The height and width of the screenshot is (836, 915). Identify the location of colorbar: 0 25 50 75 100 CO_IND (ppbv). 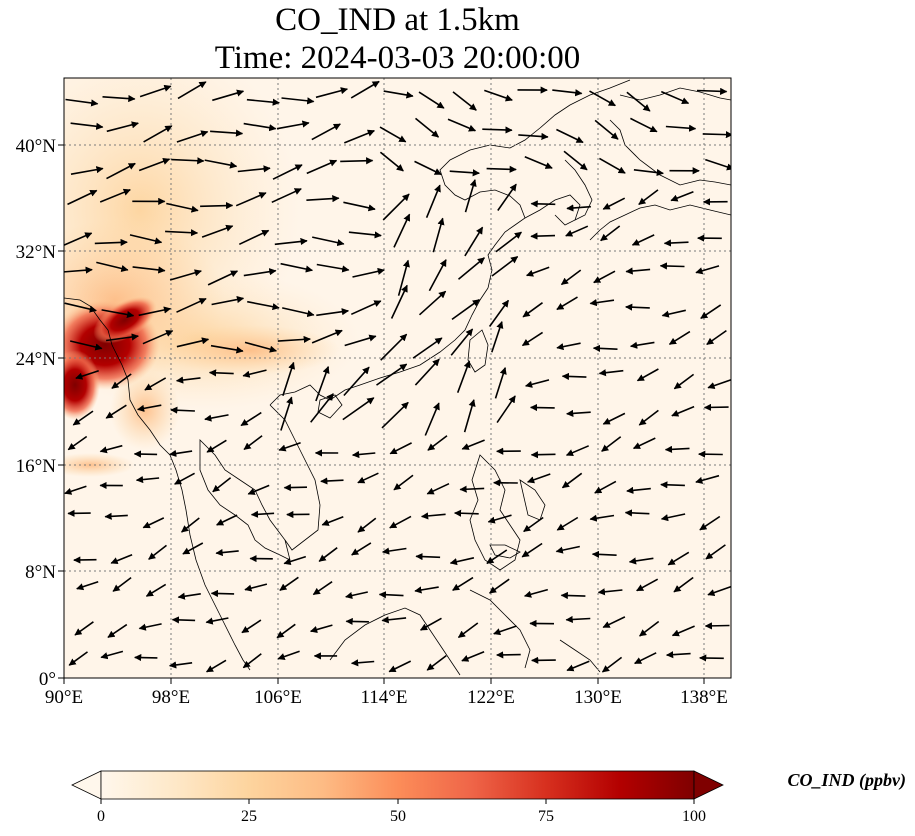
(489, 797).